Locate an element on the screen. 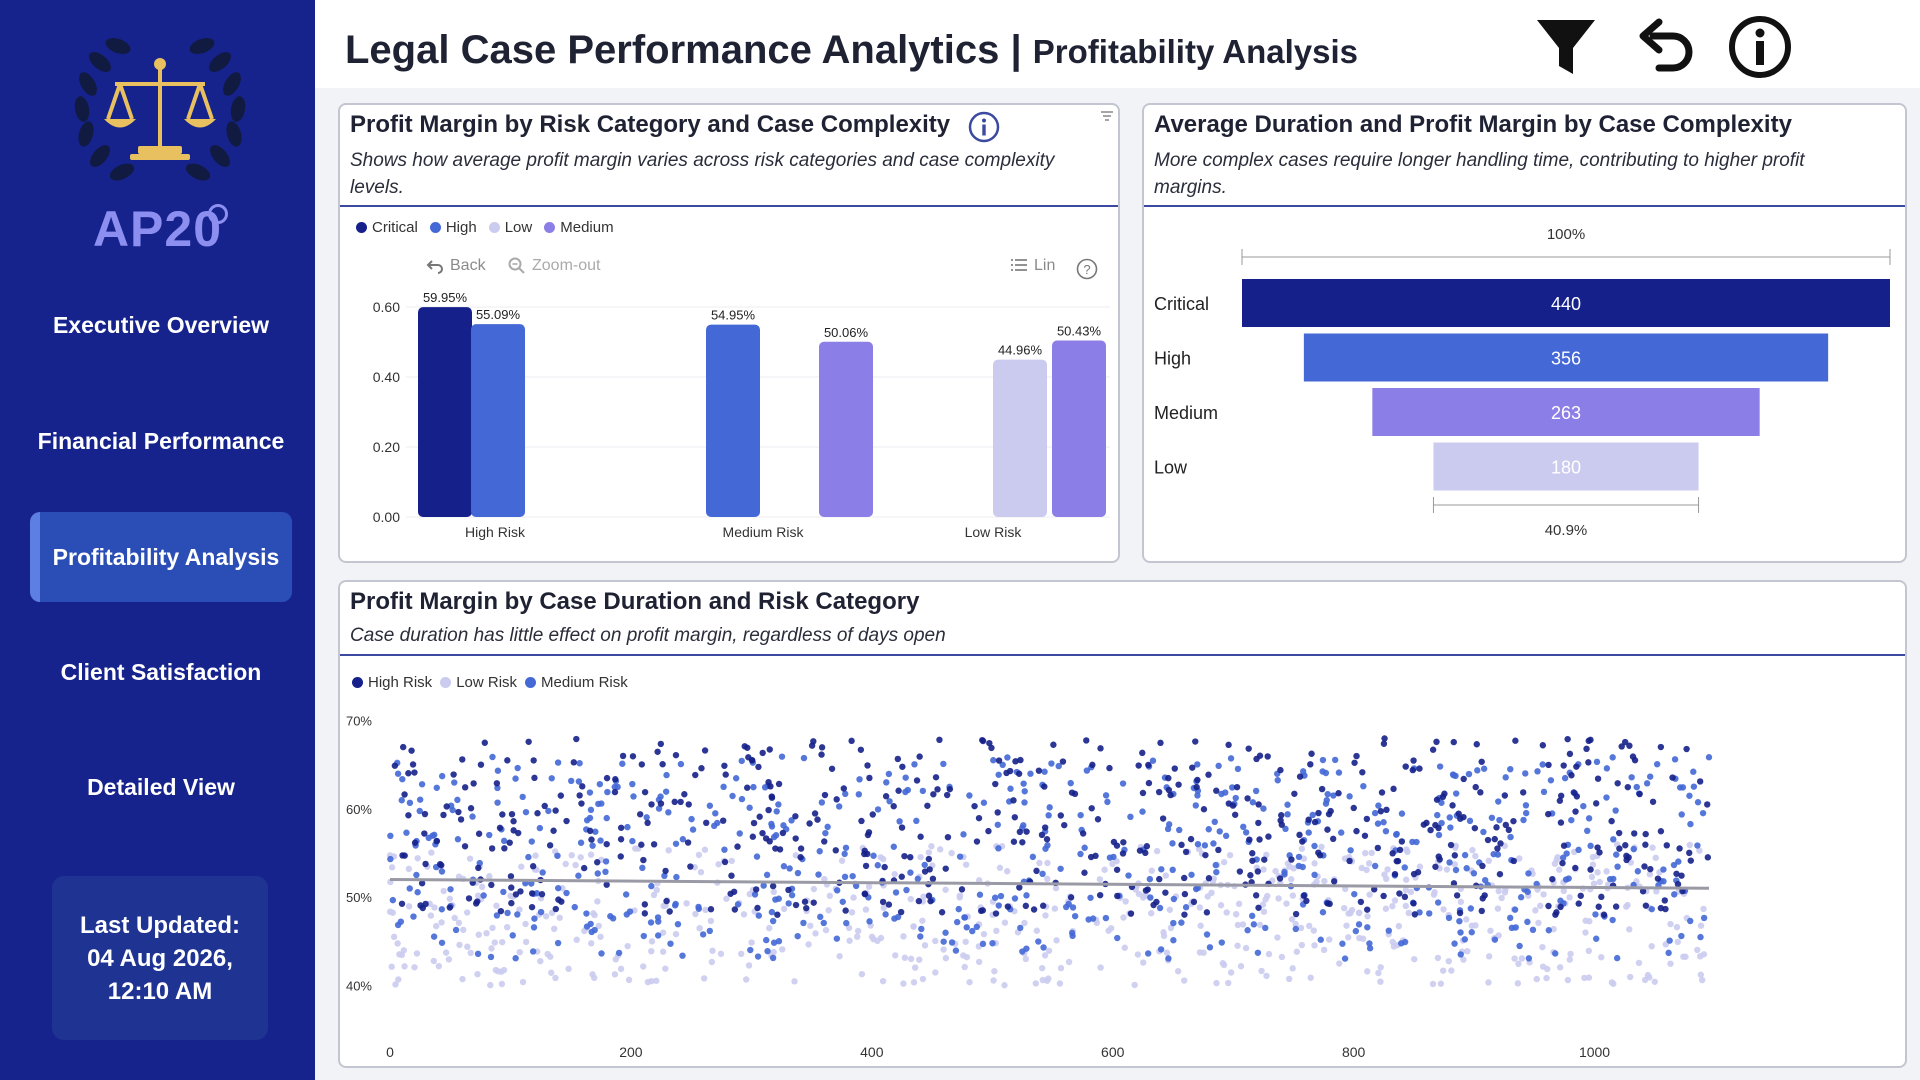 The width and height of the screenshot is (1920, 1080). bar is located at coordinates (498, 420).